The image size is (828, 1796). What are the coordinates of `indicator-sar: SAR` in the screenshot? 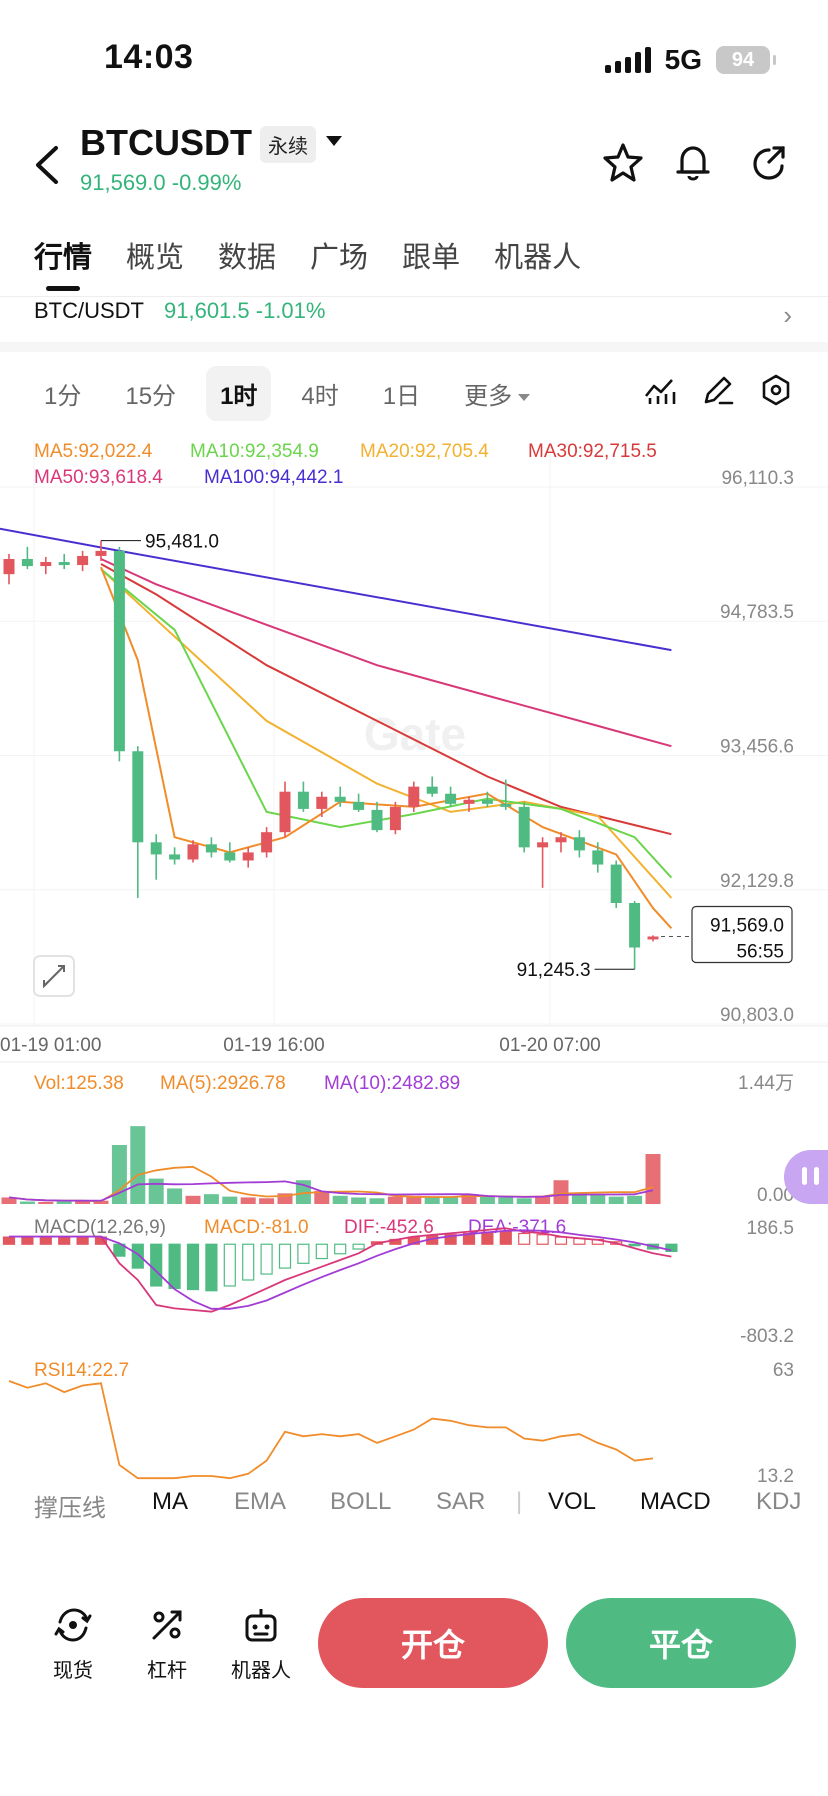 It's located at (461, 1501).